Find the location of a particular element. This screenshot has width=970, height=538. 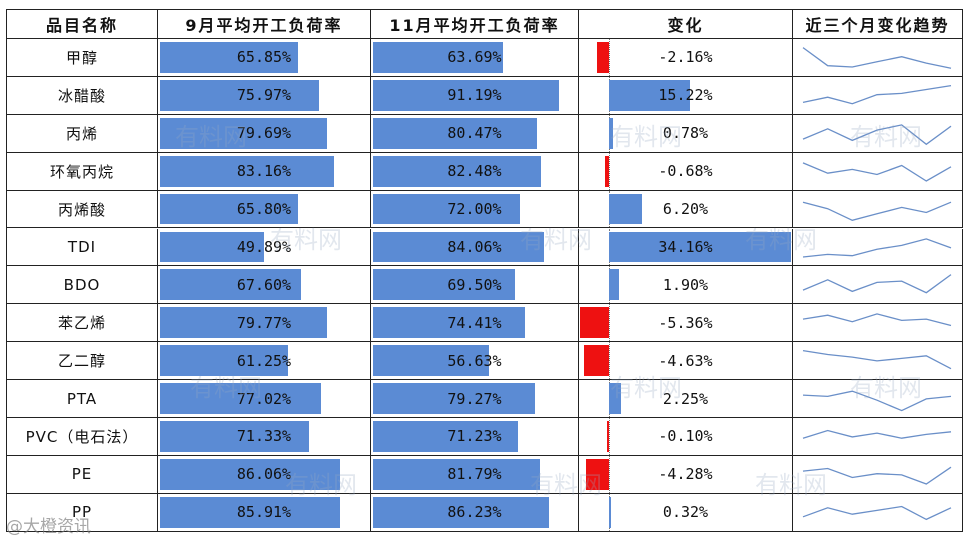

product-name: PE is located at coordinates (82, 474).